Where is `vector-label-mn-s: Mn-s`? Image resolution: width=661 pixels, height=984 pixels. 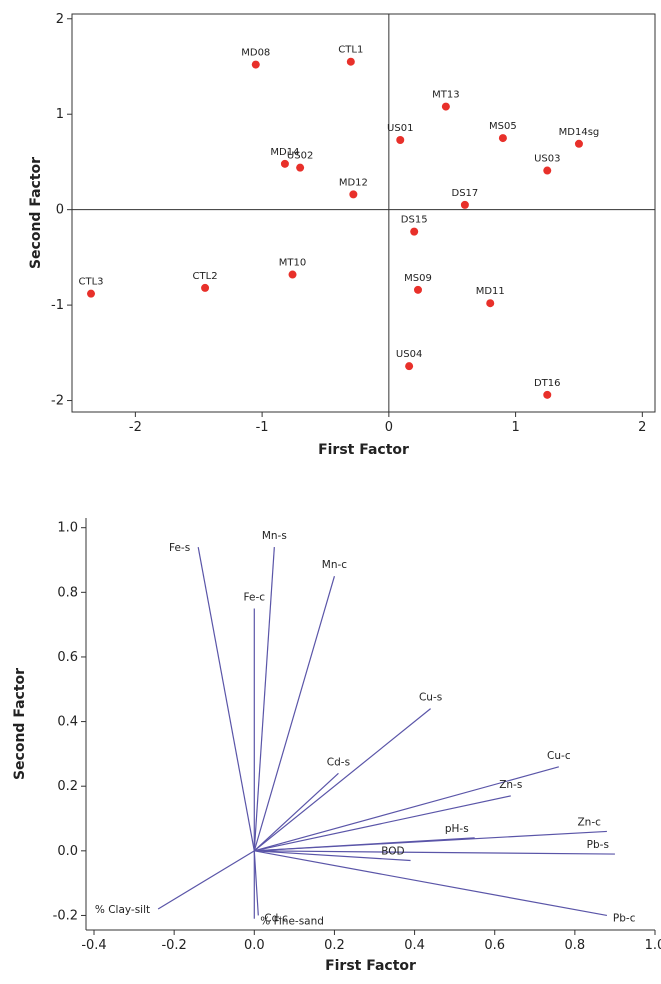 vector-label-mn-s: Mn-s is located at coordinates (274, 536).